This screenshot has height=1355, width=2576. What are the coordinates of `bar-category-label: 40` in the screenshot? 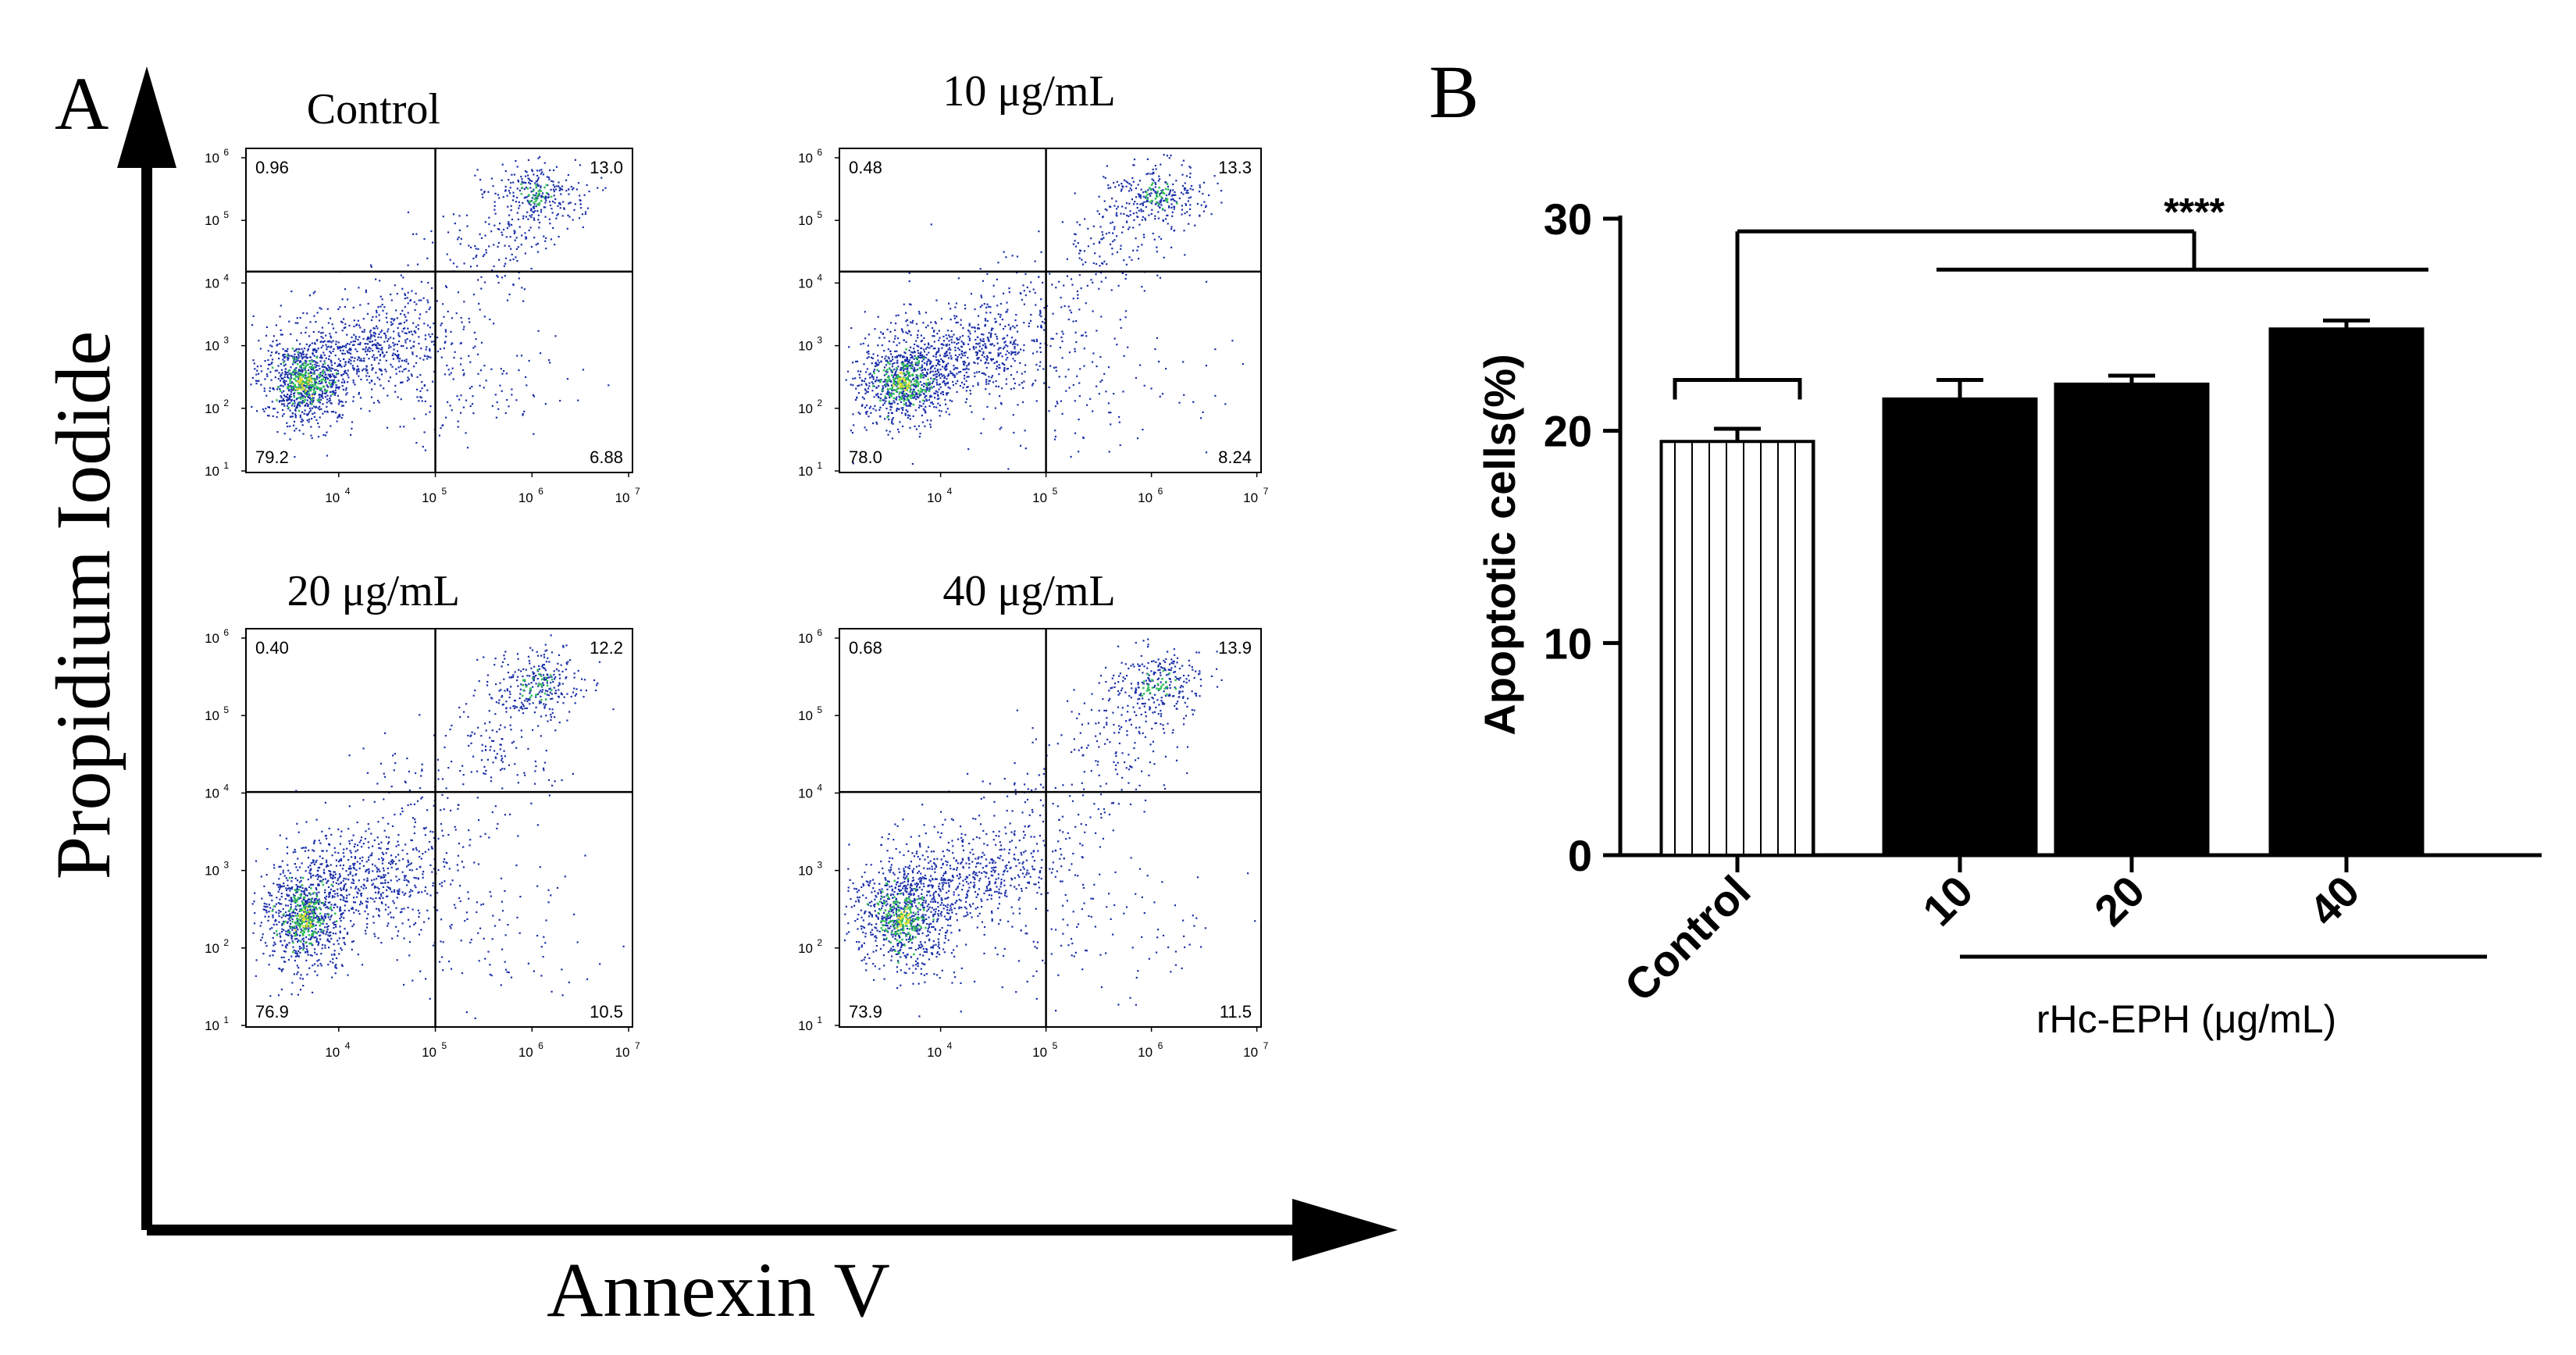 It's located at (2334, 901).